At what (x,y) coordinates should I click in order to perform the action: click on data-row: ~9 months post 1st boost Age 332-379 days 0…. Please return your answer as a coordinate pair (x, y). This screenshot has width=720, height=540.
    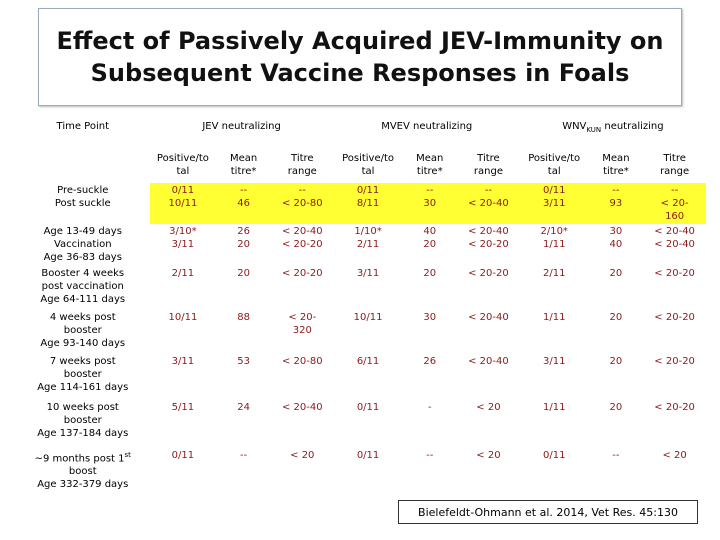
    Looking at the image, I should click on (361, 471).